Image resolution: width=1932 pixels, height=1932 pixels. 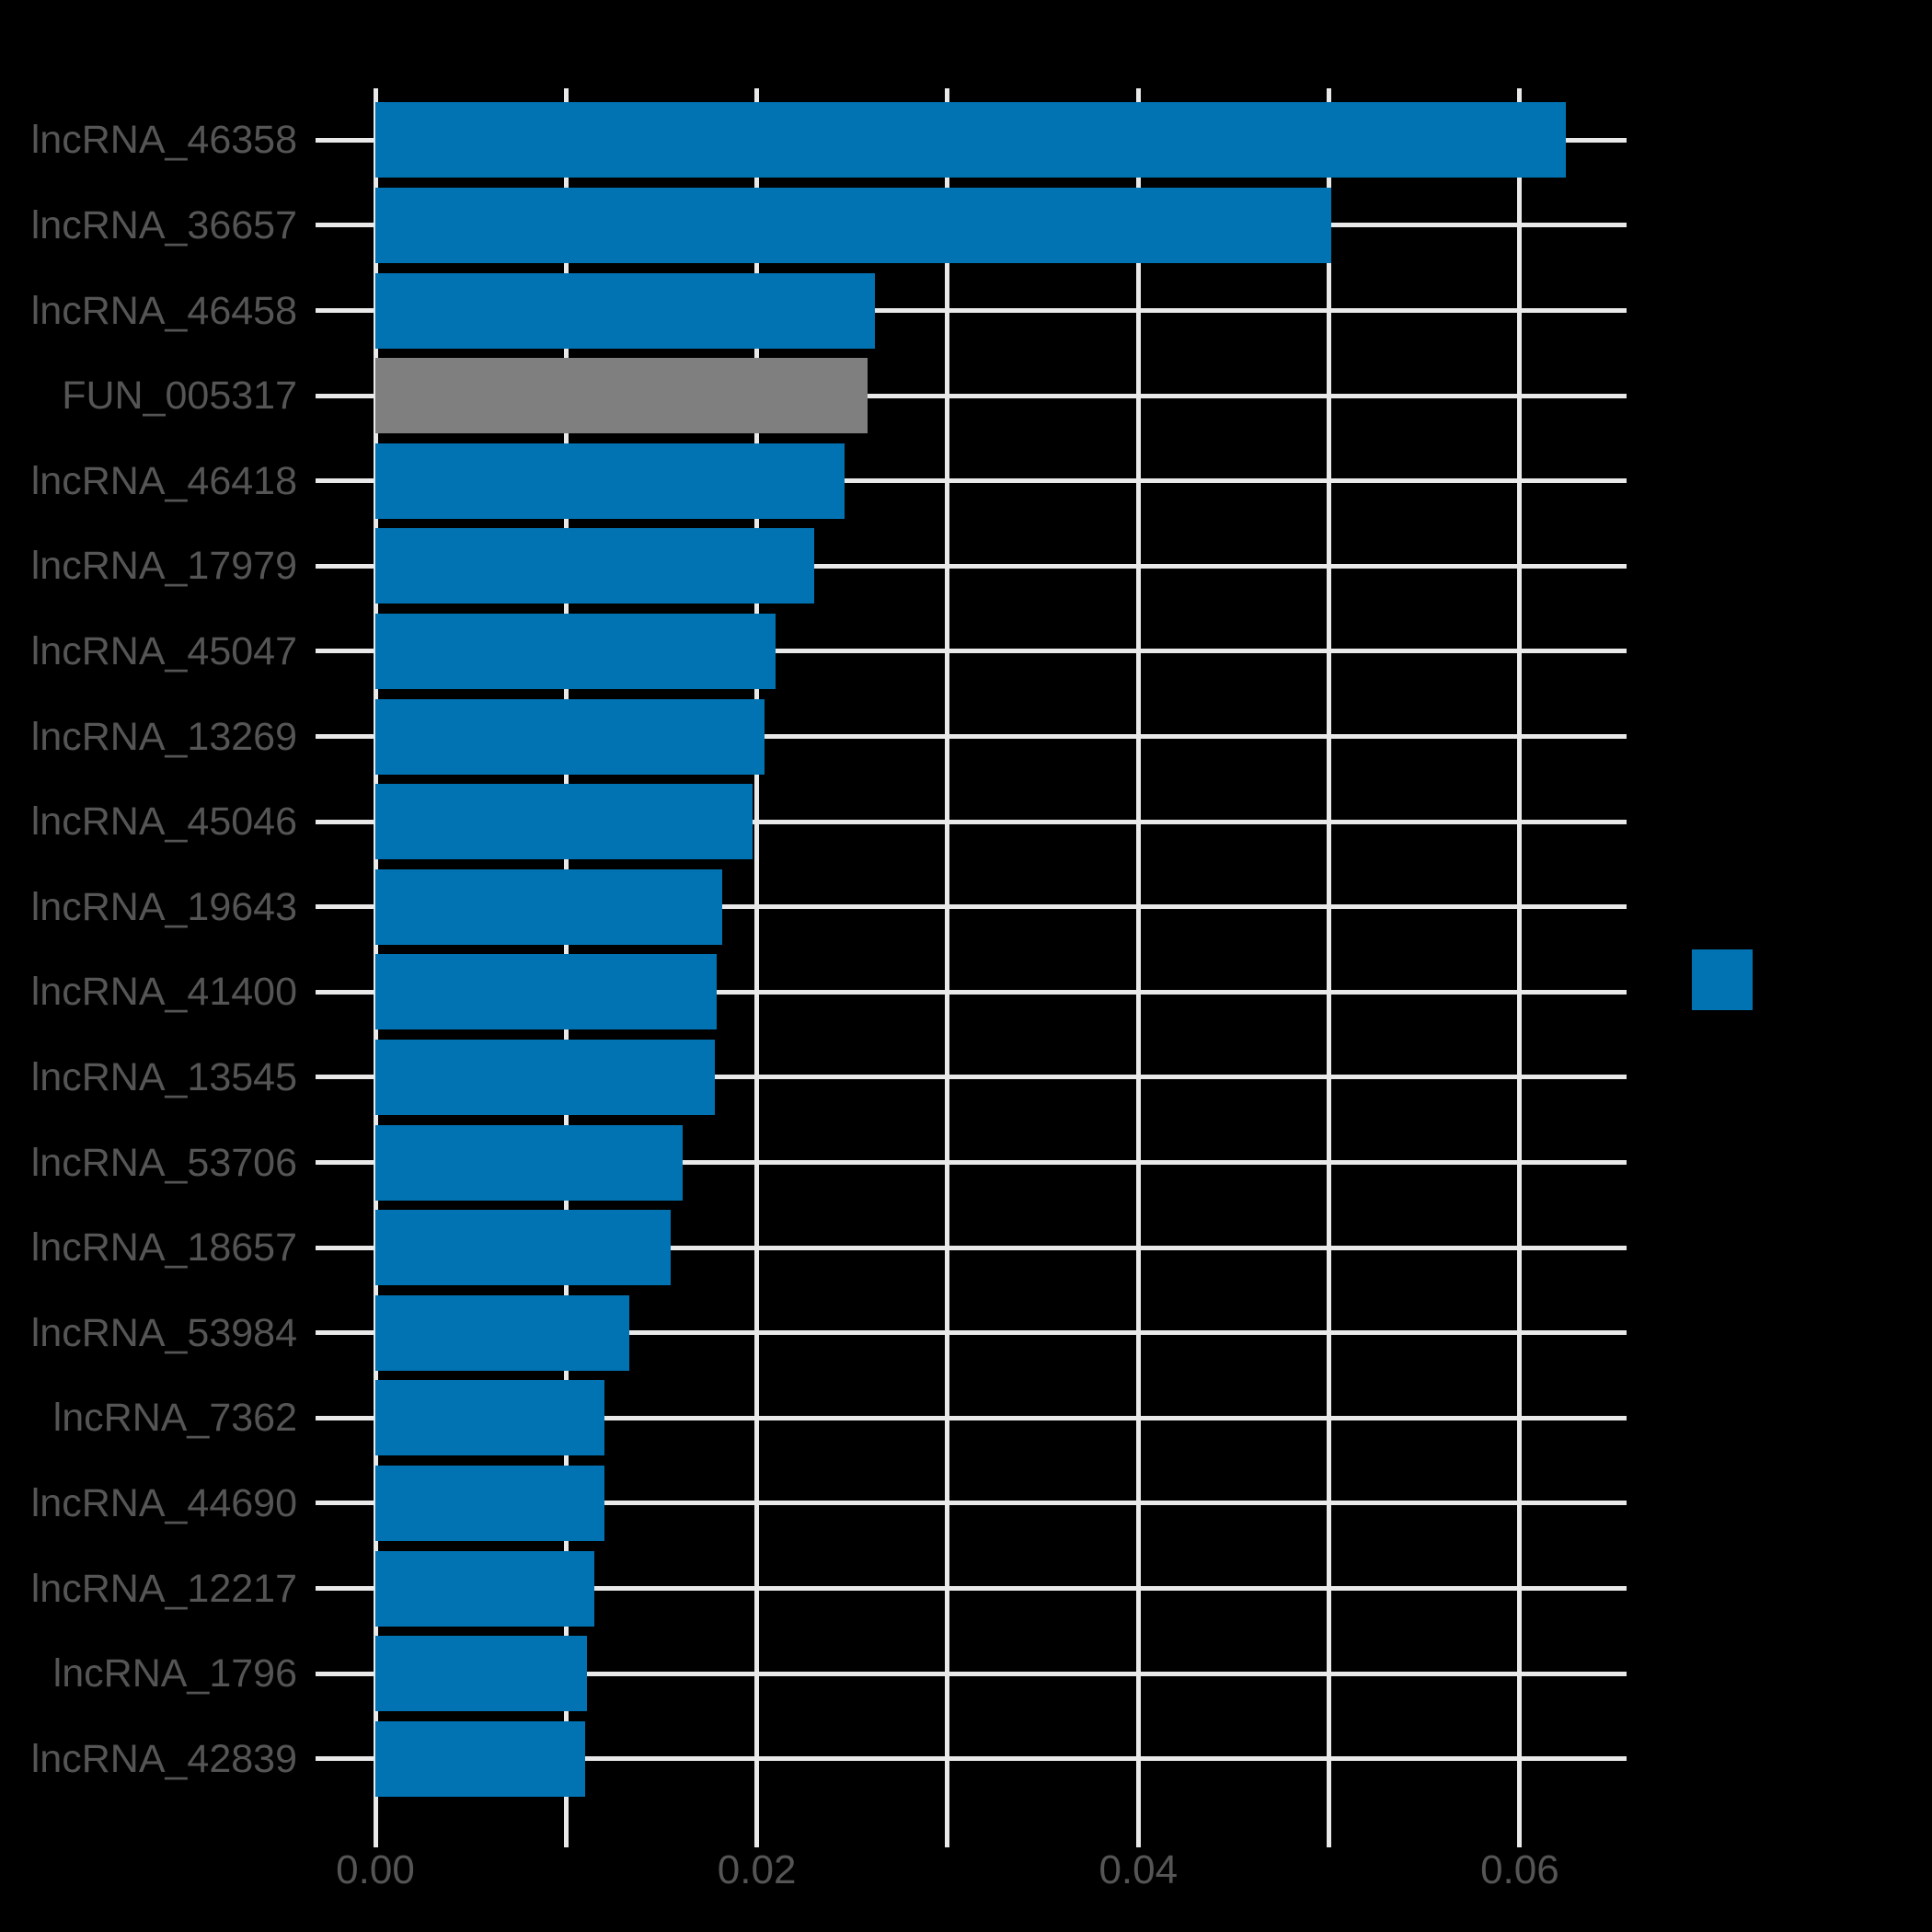 I want to click on y-axis-label: FUN_005317, so click(x=179, y=396).